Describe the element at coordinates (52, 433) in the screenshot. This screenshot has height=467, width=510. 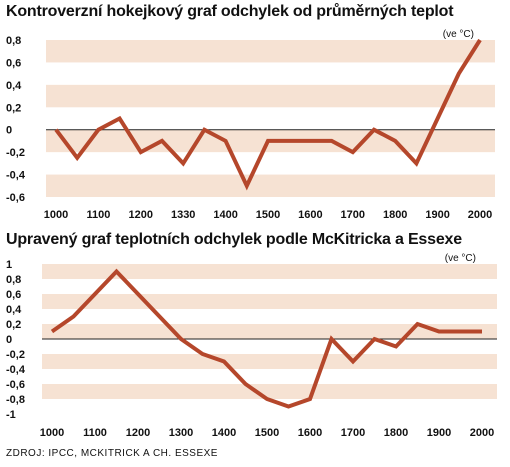
I see `chart-2-xtick: 1000` at that location.